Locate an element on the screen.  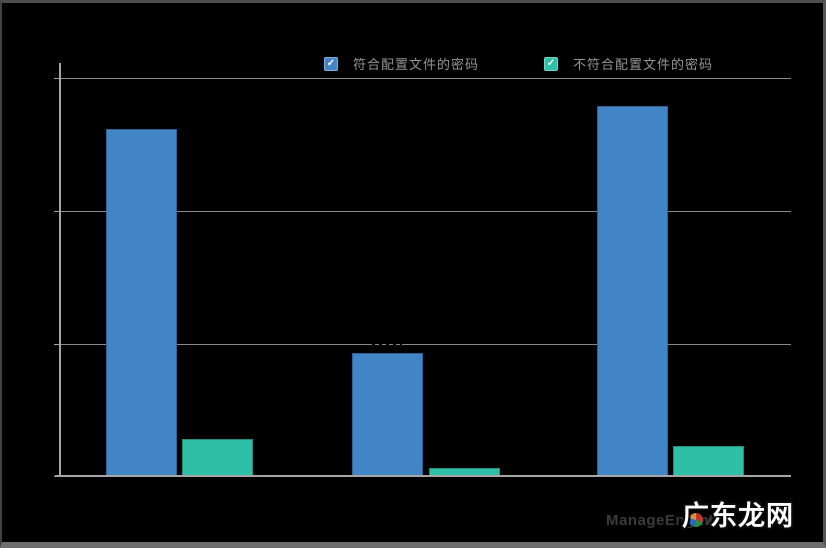
bar-compliant-group3 is located at coordinates (632, 291).